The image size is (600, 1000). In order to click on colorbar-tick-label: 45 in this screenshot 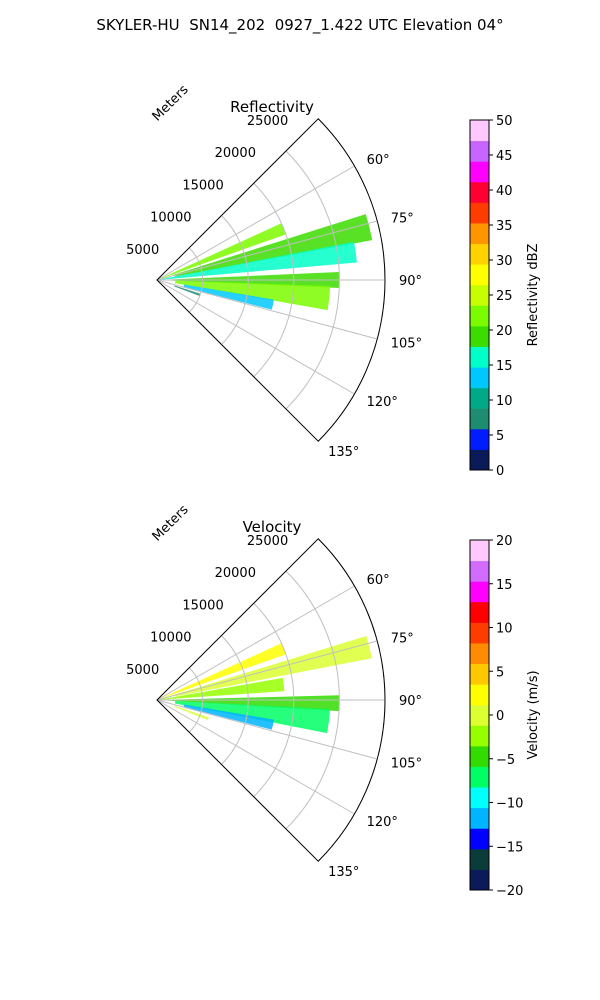, I will do `click(504, 156)`.